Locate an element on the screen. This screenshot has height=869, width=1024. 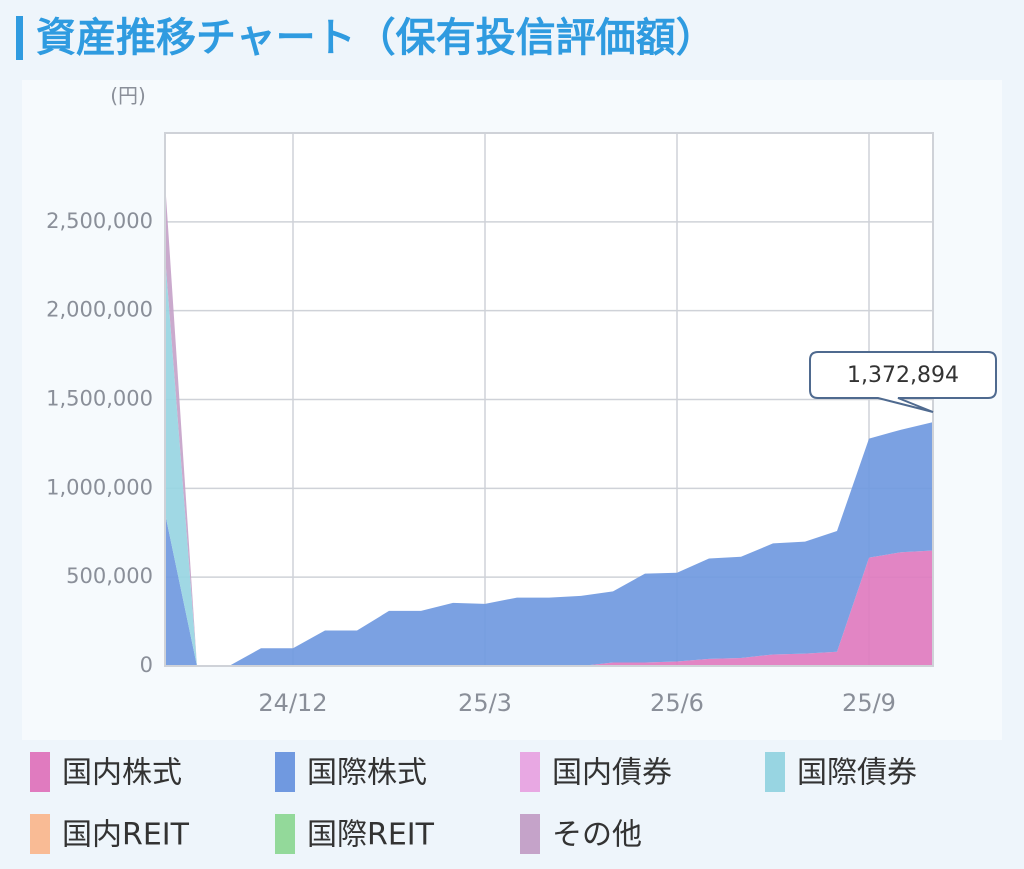
legend-label: その他 is located at coordinates (597, 835).